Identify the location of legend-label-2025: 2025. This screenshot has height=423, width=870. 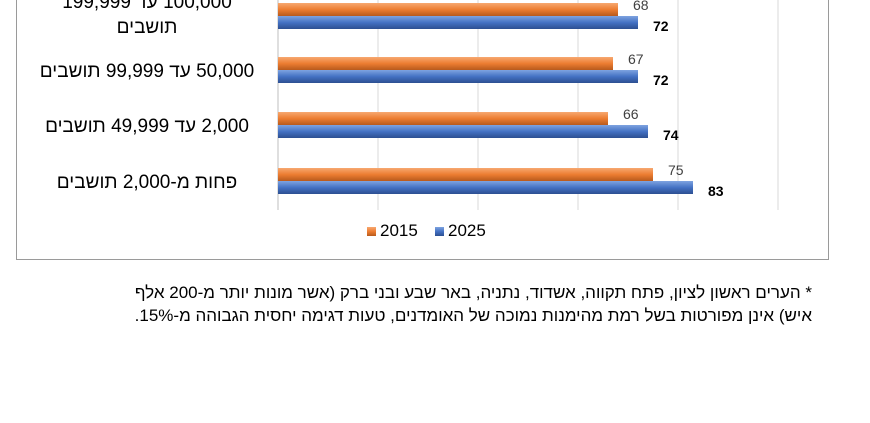
(467, 230).